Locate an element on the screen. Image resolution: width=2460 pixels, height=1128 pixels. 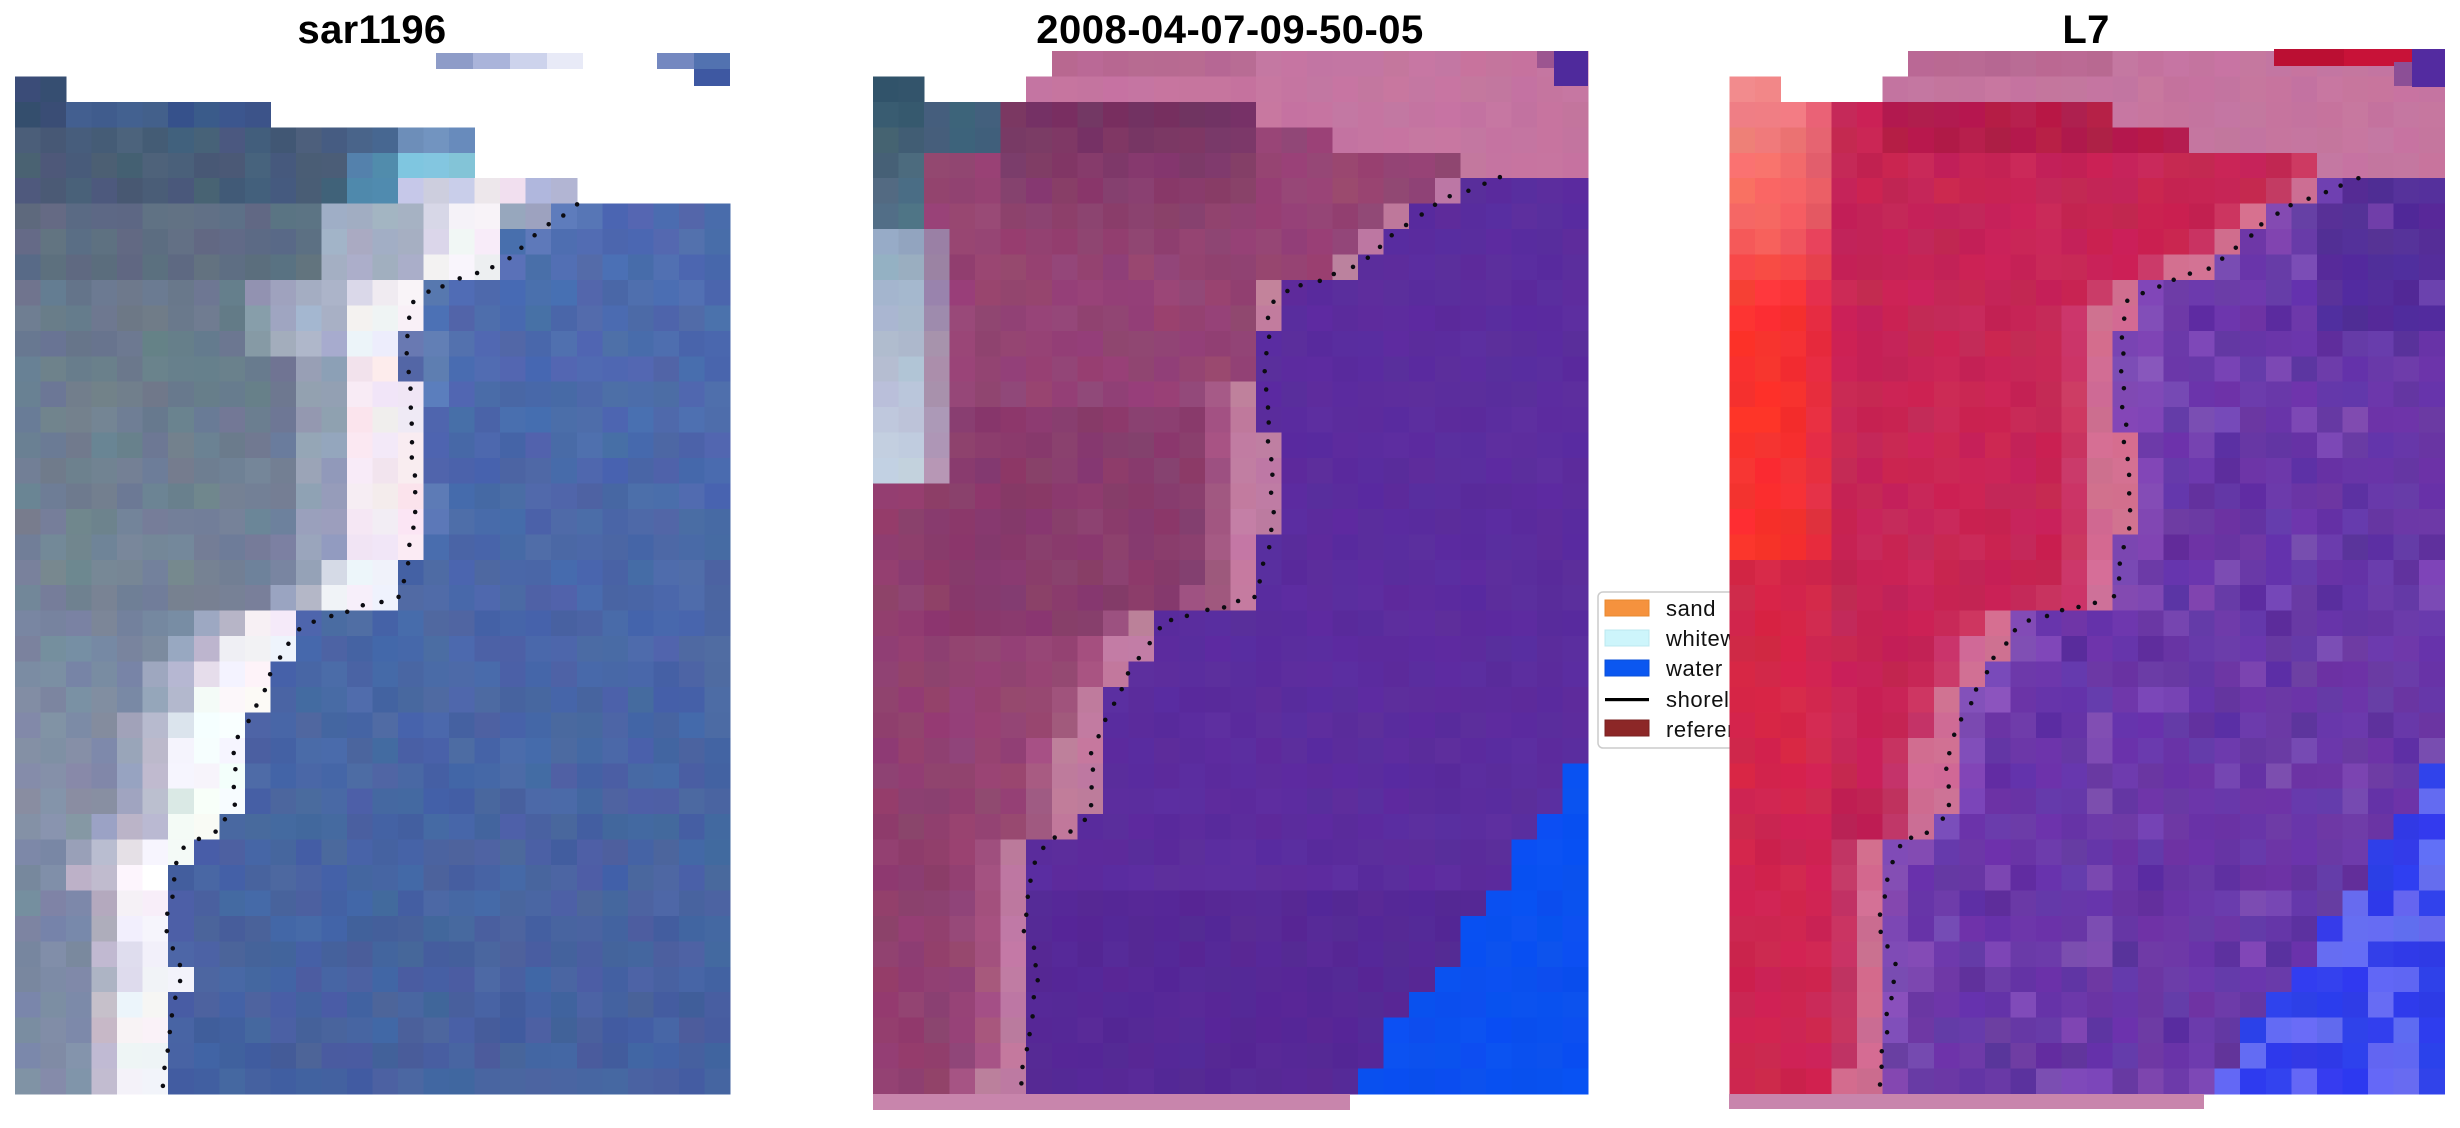
svg-text: L7 is located at coordinates (2085, 30).